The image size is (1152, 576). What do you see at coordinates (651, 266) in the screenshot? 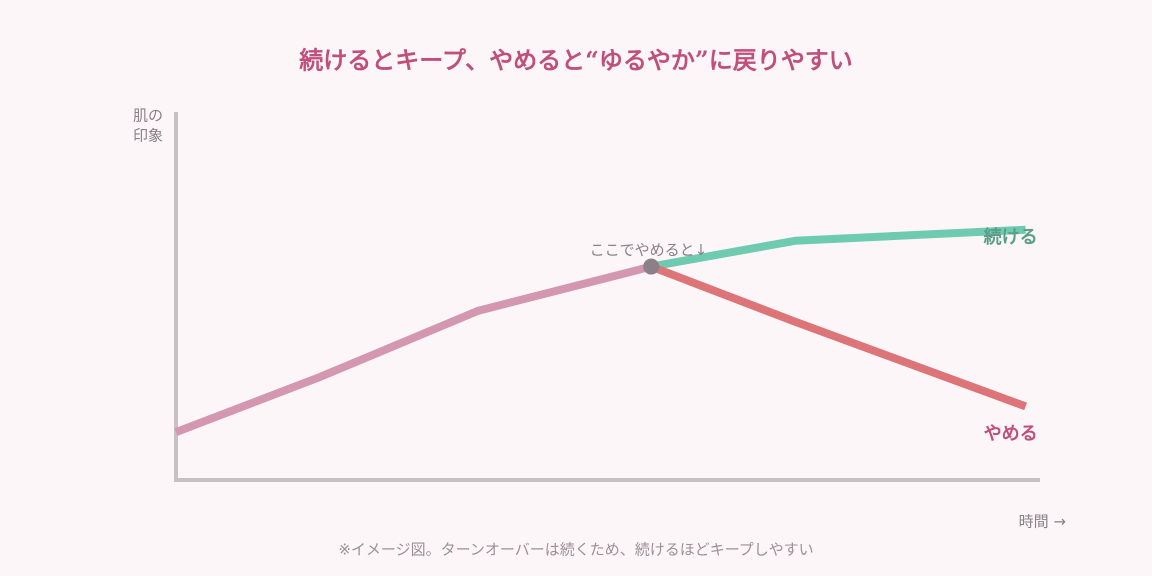
I see `annotation-point` at bounding box center [651, 266].